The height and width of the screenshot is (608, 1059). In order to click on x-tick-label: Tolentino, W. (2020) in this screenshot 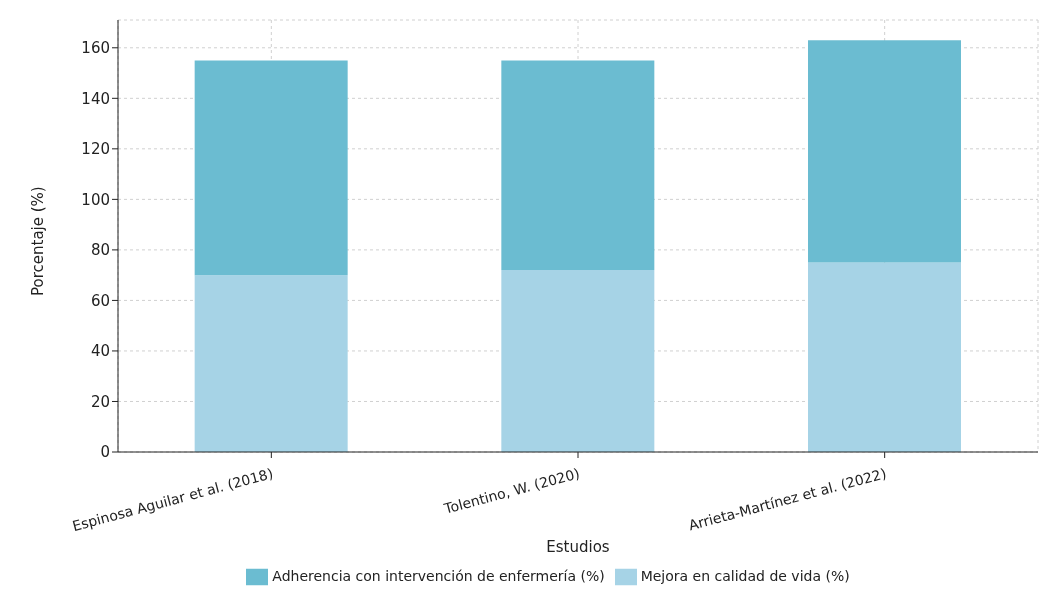, I will do `click(511, 491)`.